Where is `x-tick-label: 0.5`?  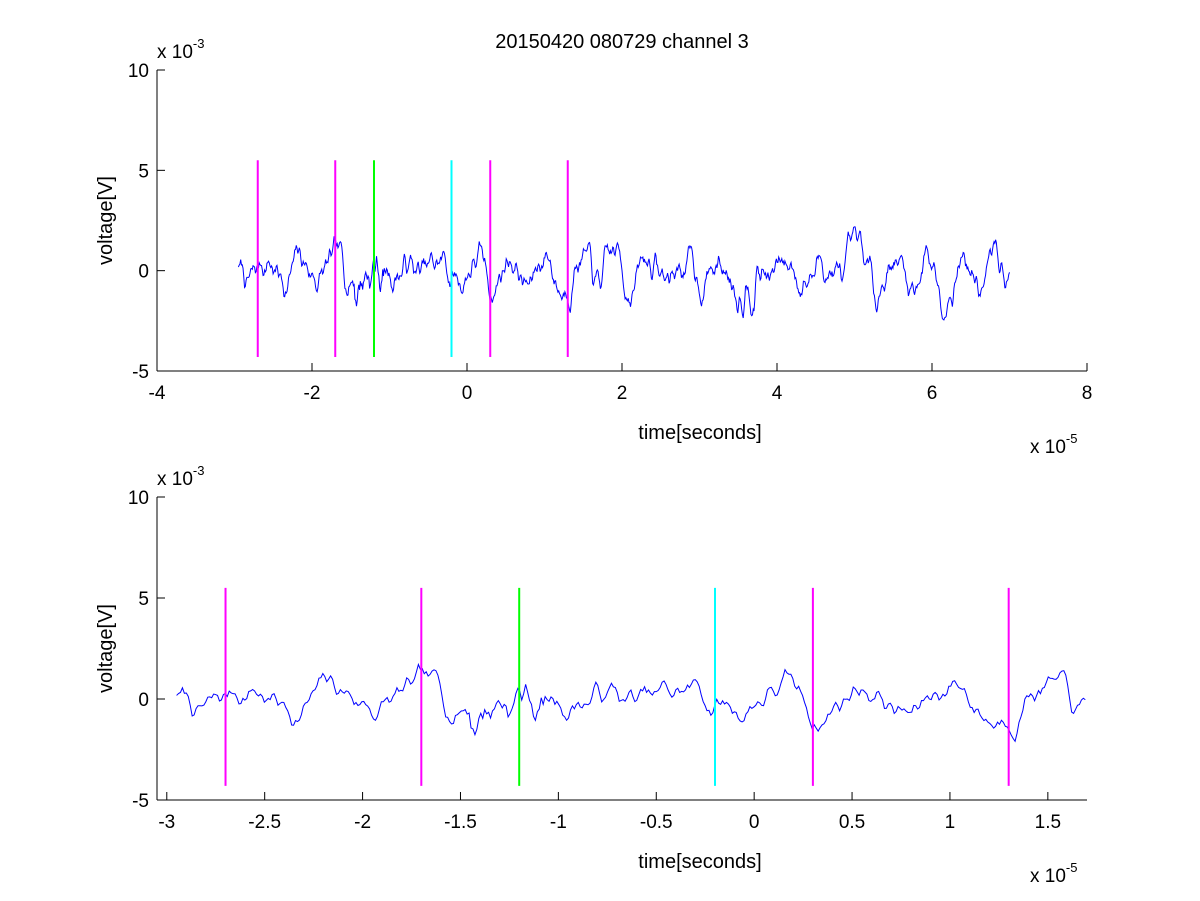
x-tick-label: 0.5 is located at coordinates (852, 822).